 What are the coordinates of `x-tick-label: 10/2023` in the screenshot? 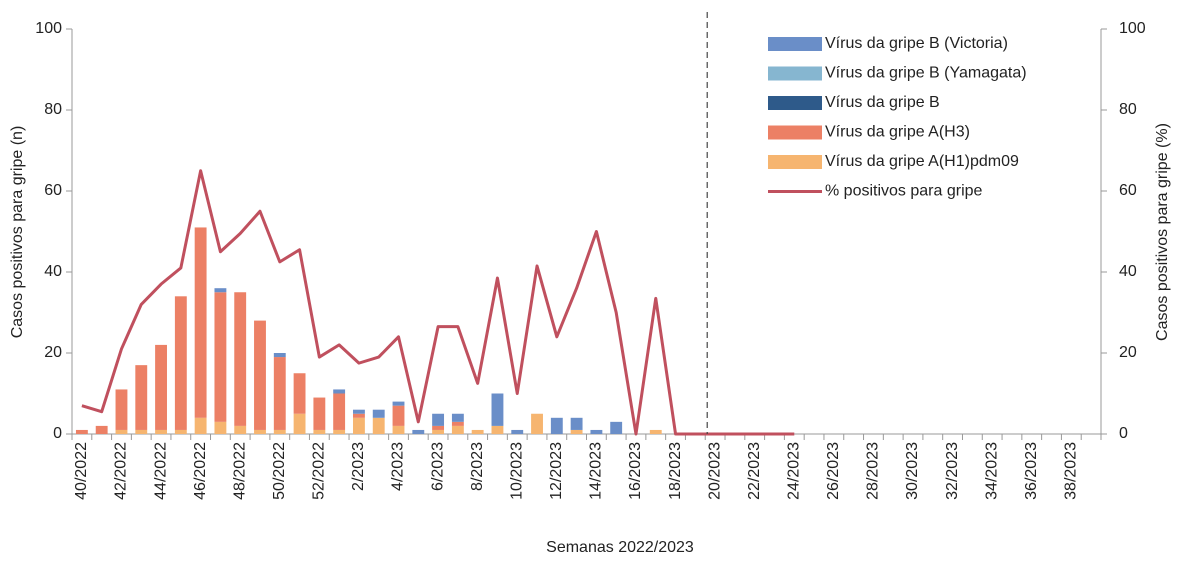 It's located at (516, 471).